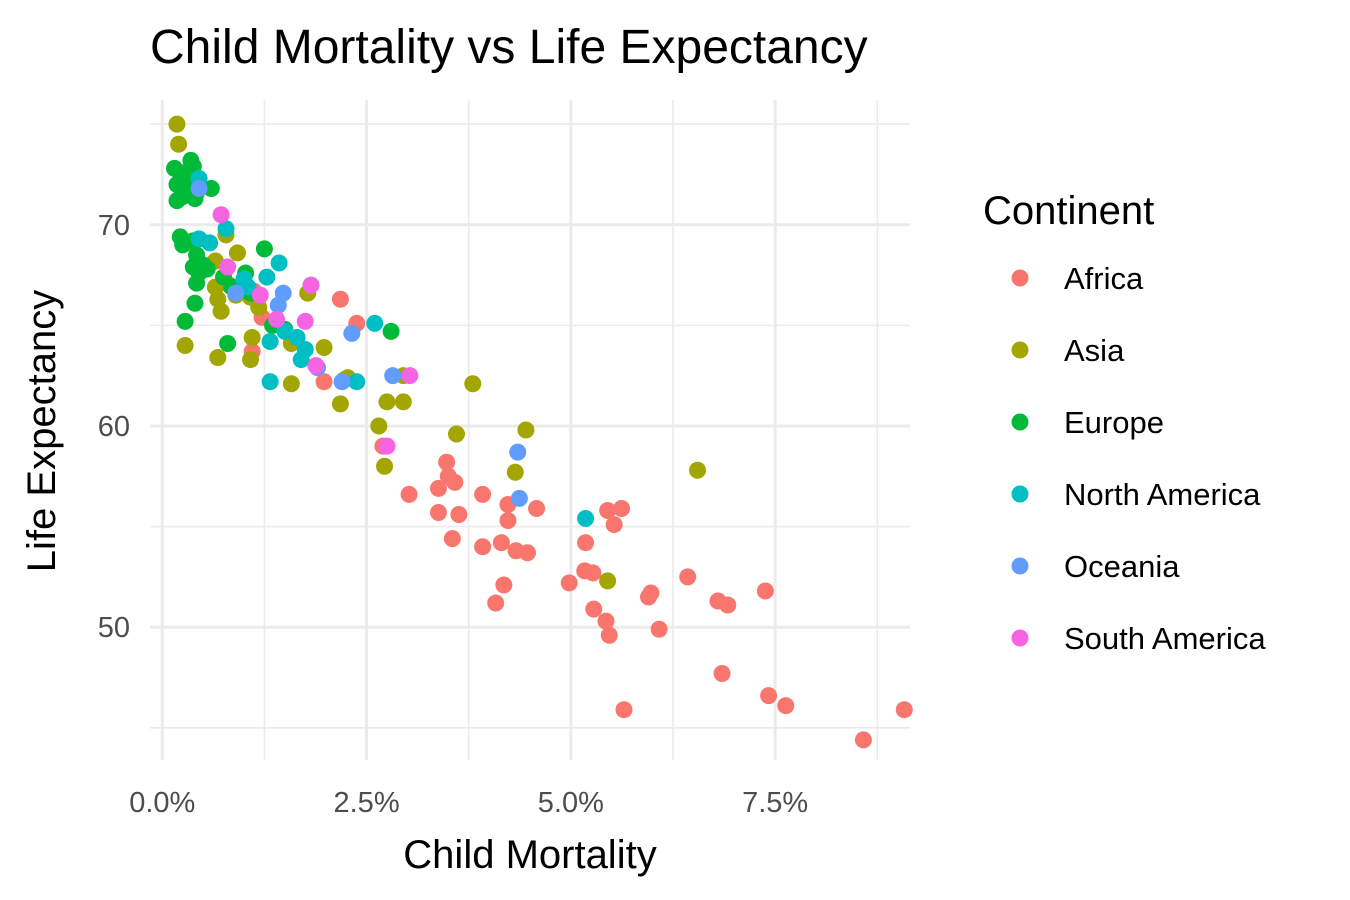 Image resolution: width=1350 pixels, height=900 pixels. I want to click on series-south-america, so click(315, 330).